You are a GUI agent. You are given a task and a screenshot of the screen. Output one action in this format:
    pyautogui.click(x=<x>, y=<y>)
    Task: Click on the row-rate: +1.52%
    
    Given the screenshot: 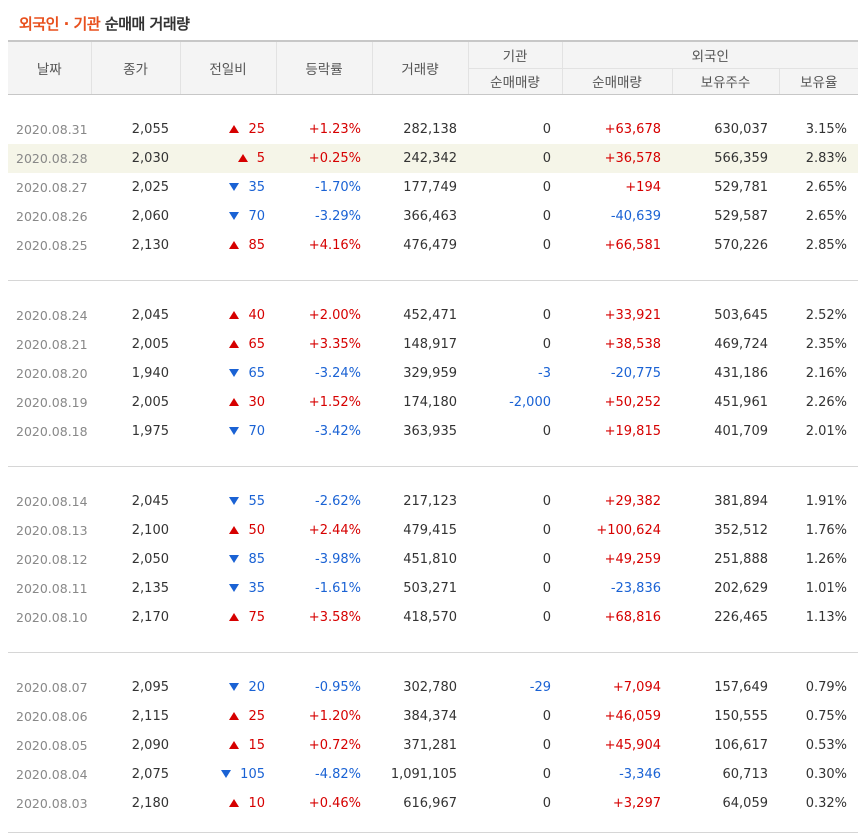 What is the action you would take?
    pyautogui.click(x=334, y=402)
    